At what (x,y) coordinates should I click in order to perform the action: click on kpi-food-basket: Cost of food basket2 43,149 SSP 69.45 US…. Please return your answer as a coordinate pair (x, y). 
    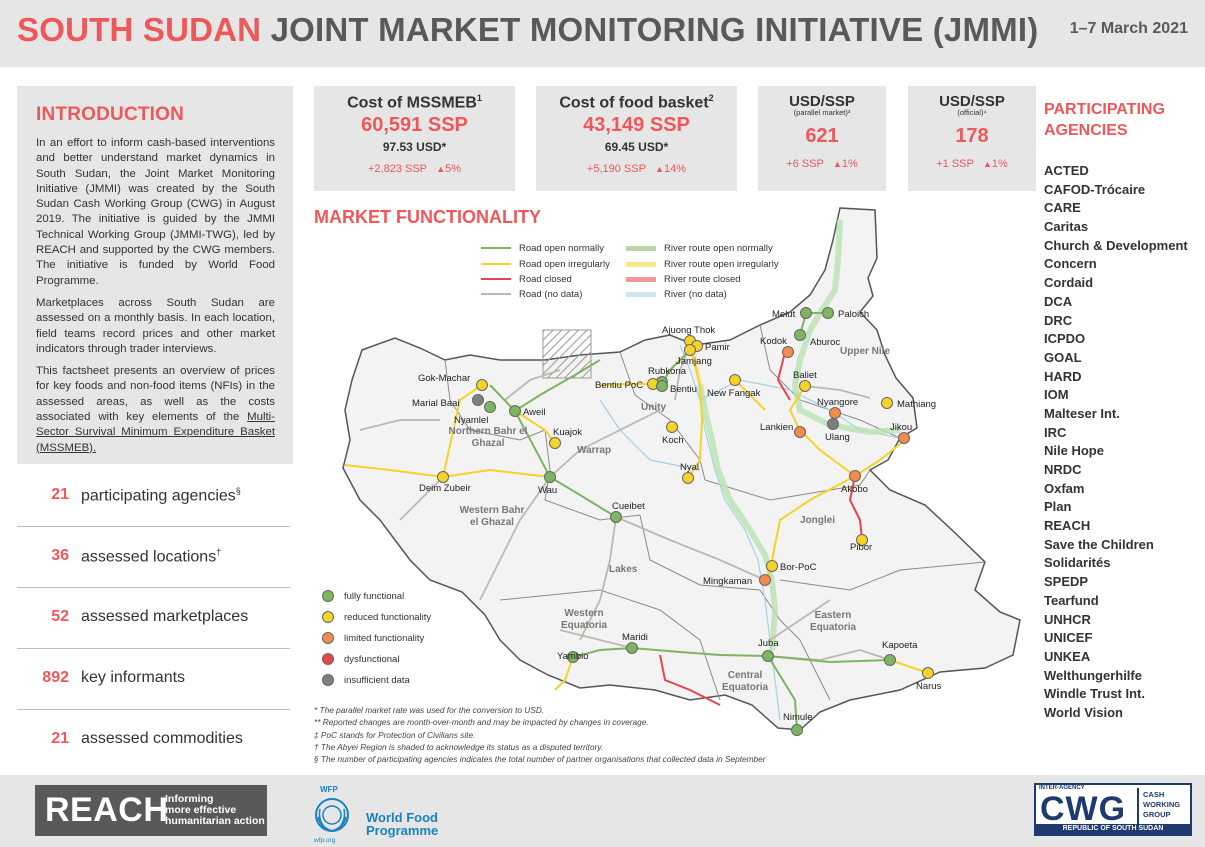
    Looking at the image, I should click on (636, 138).